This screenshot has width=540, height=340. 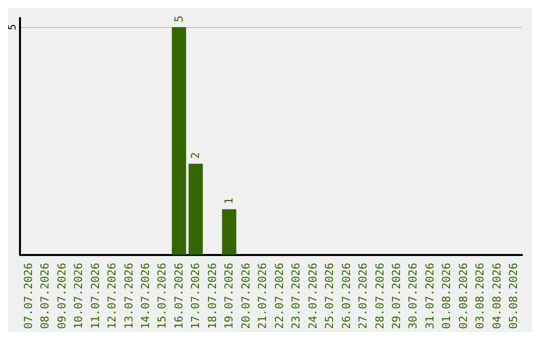 I want to click on x-tick-label: 17.07.2026, so click(x=195, y=296).